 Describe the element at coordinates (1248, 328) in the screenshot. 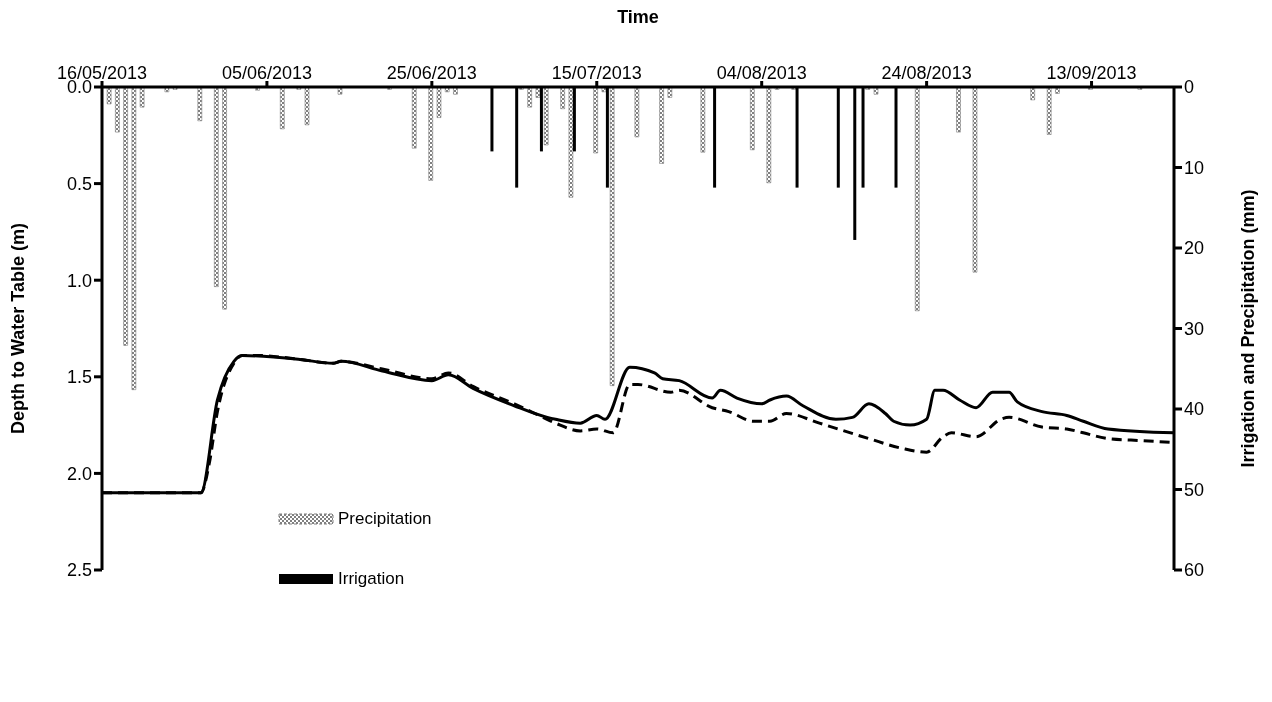

I see `y2-axis-title: Irrigation and Precipitation (mm)` at that location.